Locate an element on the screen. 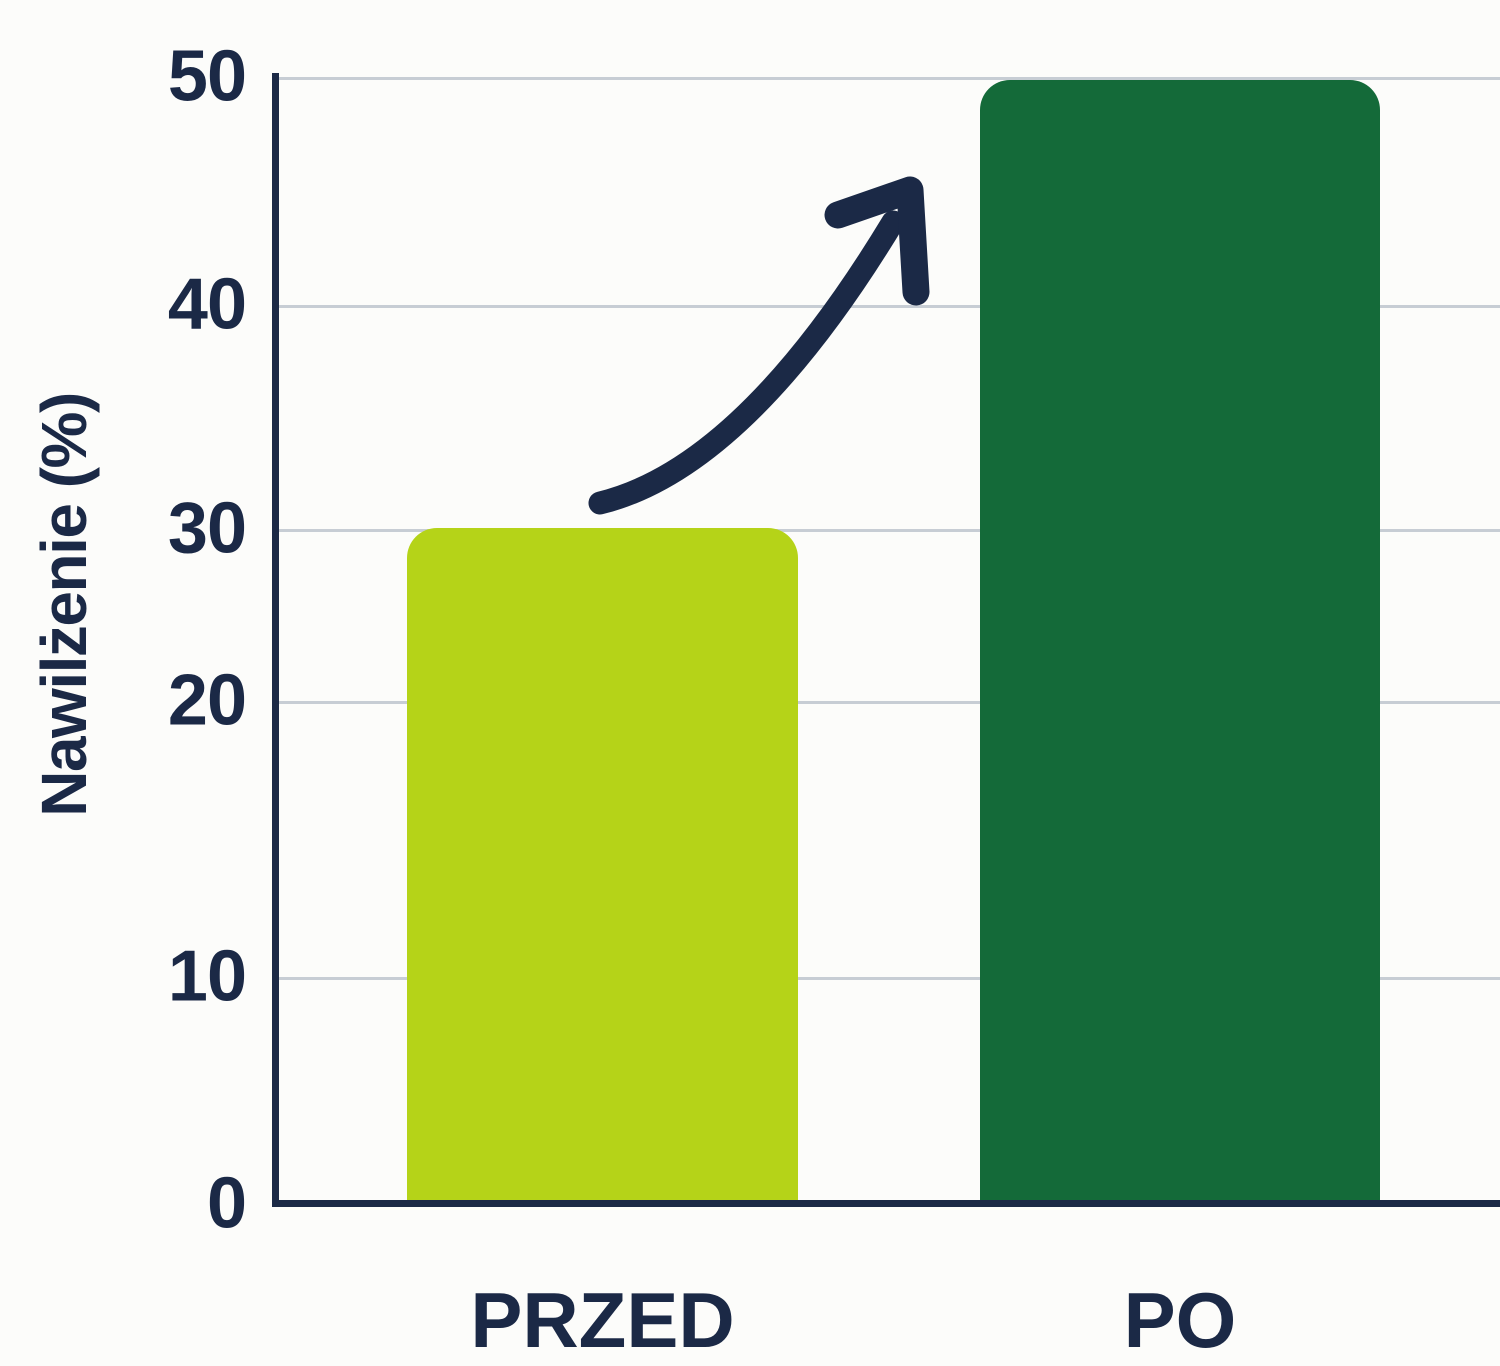 The image size is (1500, 1366). y-tick-label-10: 10 is located at coordinates (207, 976).